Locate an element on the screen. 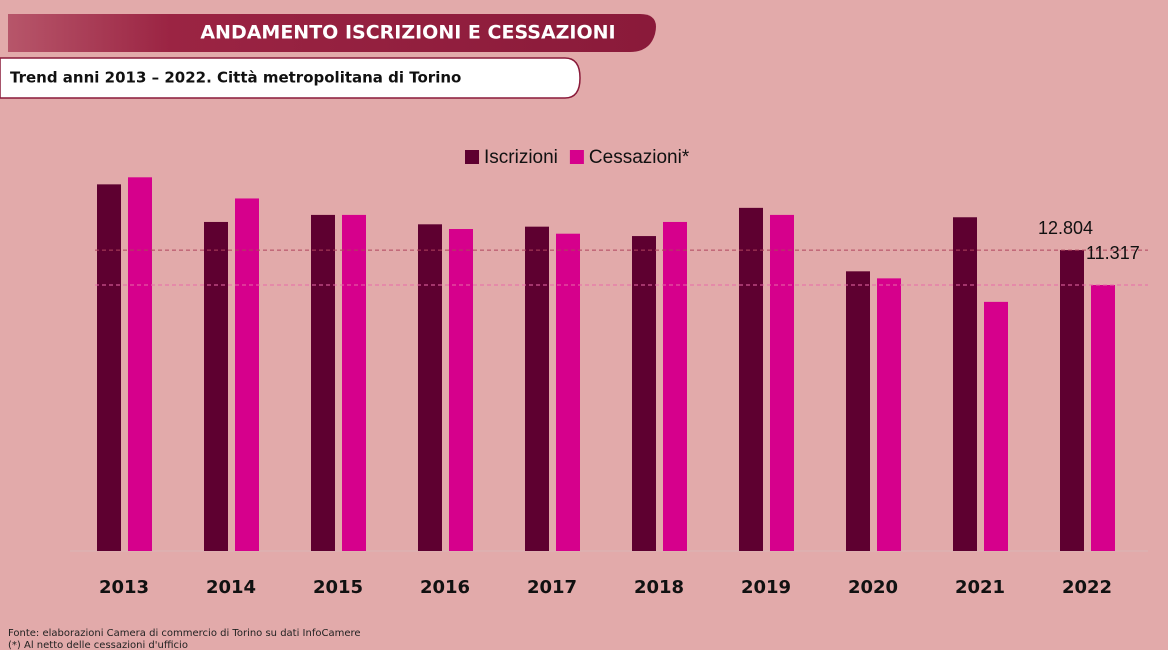 The image size is (1168, 650). x-tick-label: 2015 is located at coordinates (338, 587).